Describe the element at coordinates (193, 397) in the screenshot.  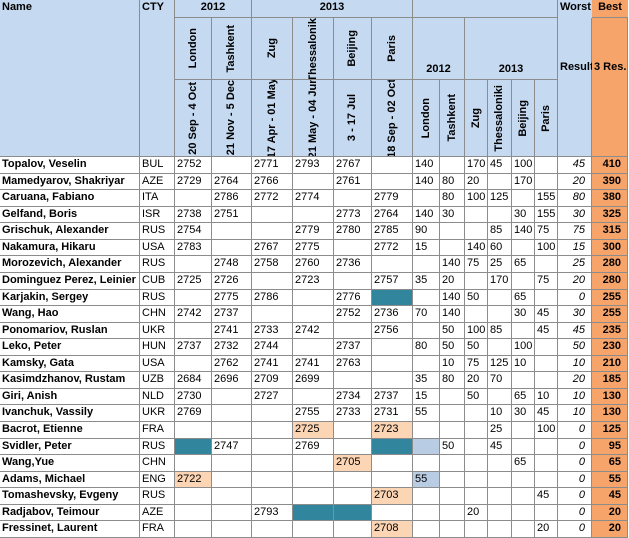
I see `rating: 2730` at that location.